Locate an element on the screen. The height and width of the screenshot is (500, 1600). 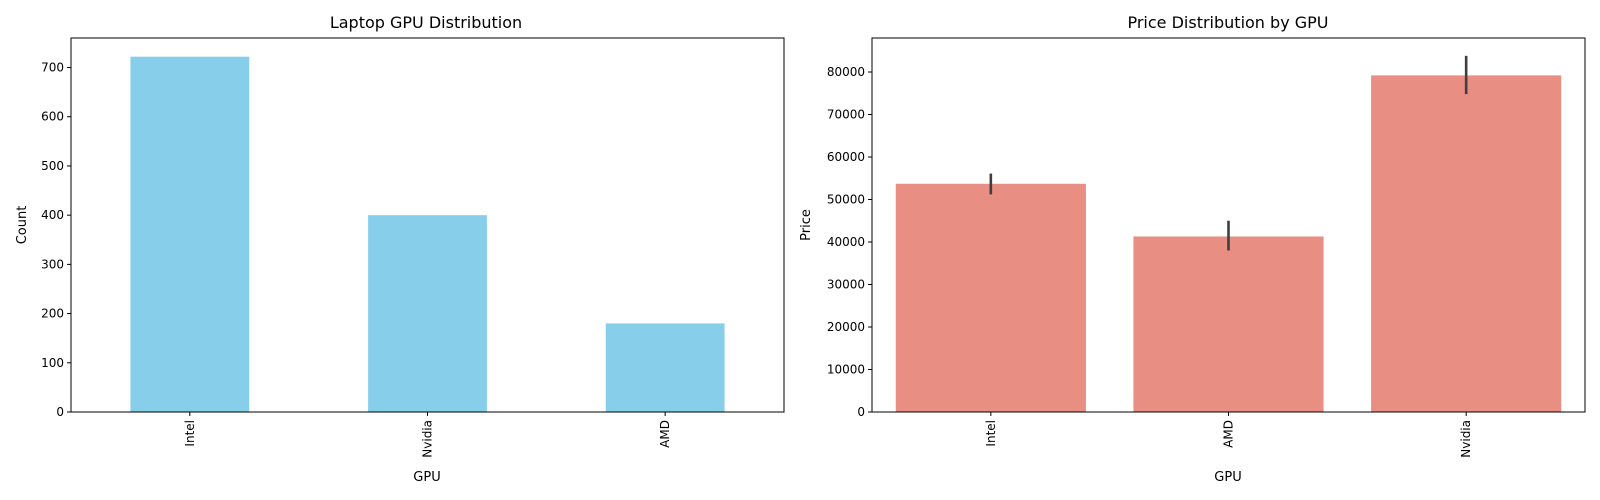
x-axis-ticks: Intel AMD Nvidia is located at coordinates (1228, 435).